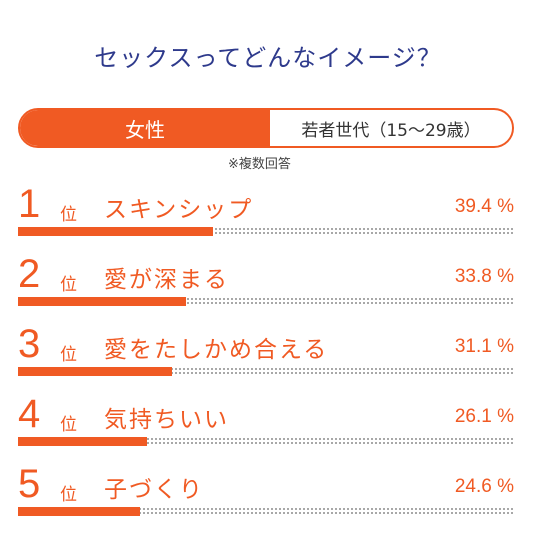 This screenshot has height=536, width=536. Describe the element at coordinates (179, 210) in the screenshot. I see `category-label: スキンシップ` at that location.